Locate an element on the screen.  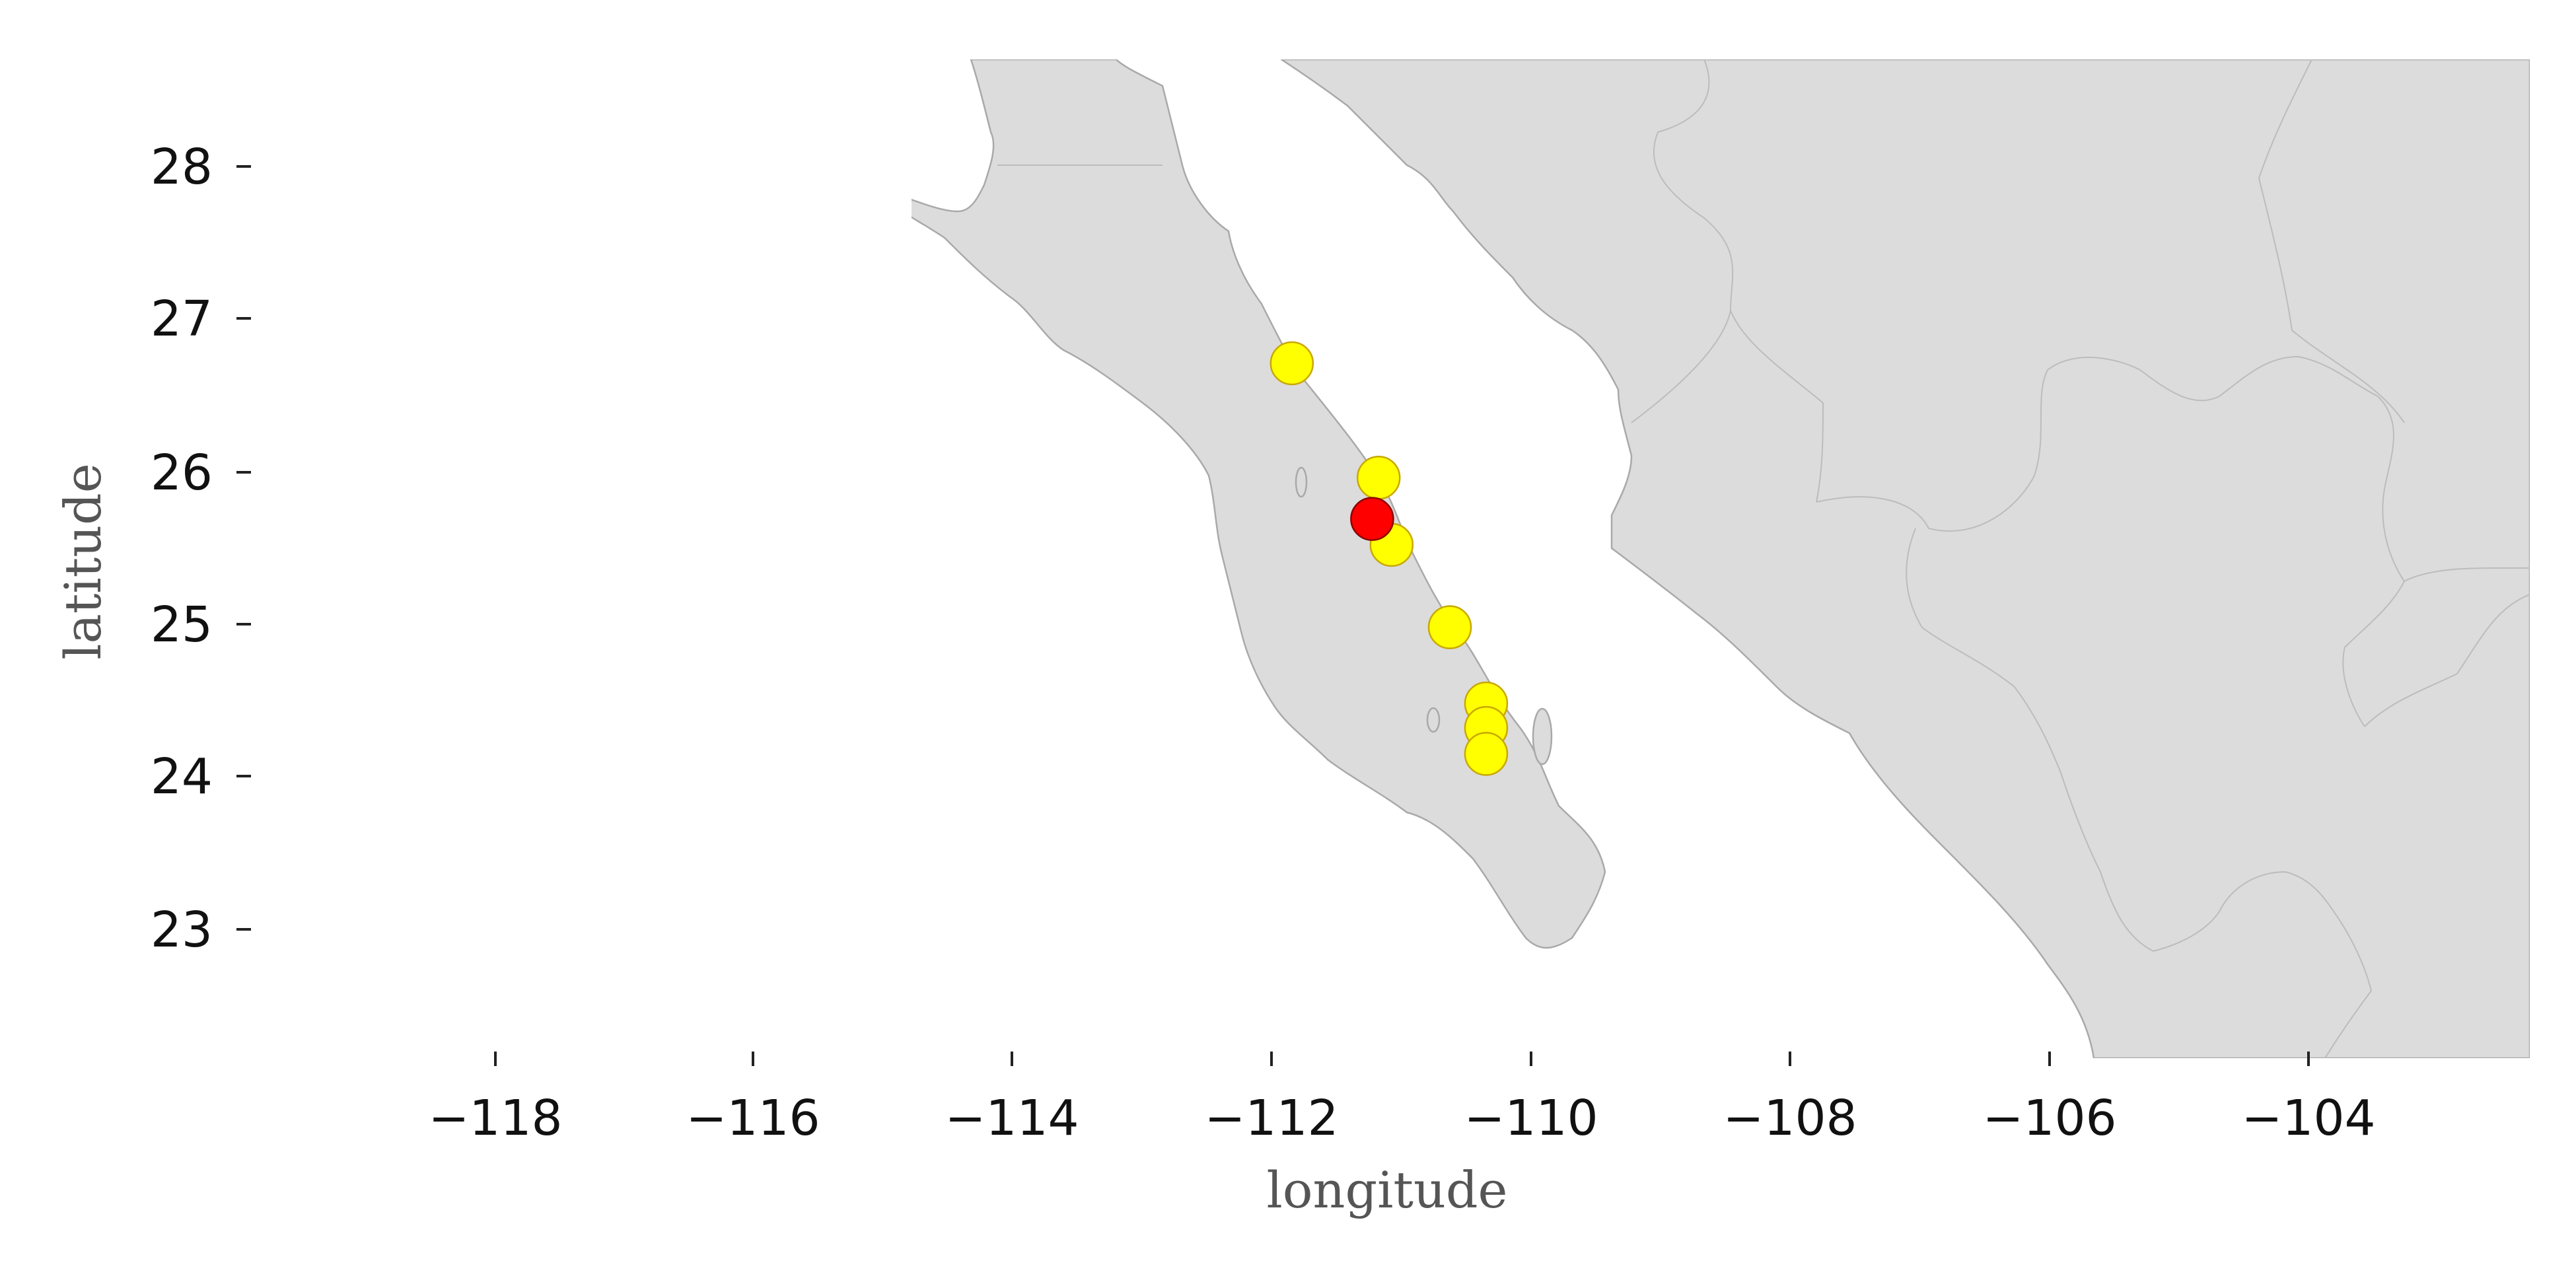
y-tick-28: 28 is located at coordinates (201, 167).